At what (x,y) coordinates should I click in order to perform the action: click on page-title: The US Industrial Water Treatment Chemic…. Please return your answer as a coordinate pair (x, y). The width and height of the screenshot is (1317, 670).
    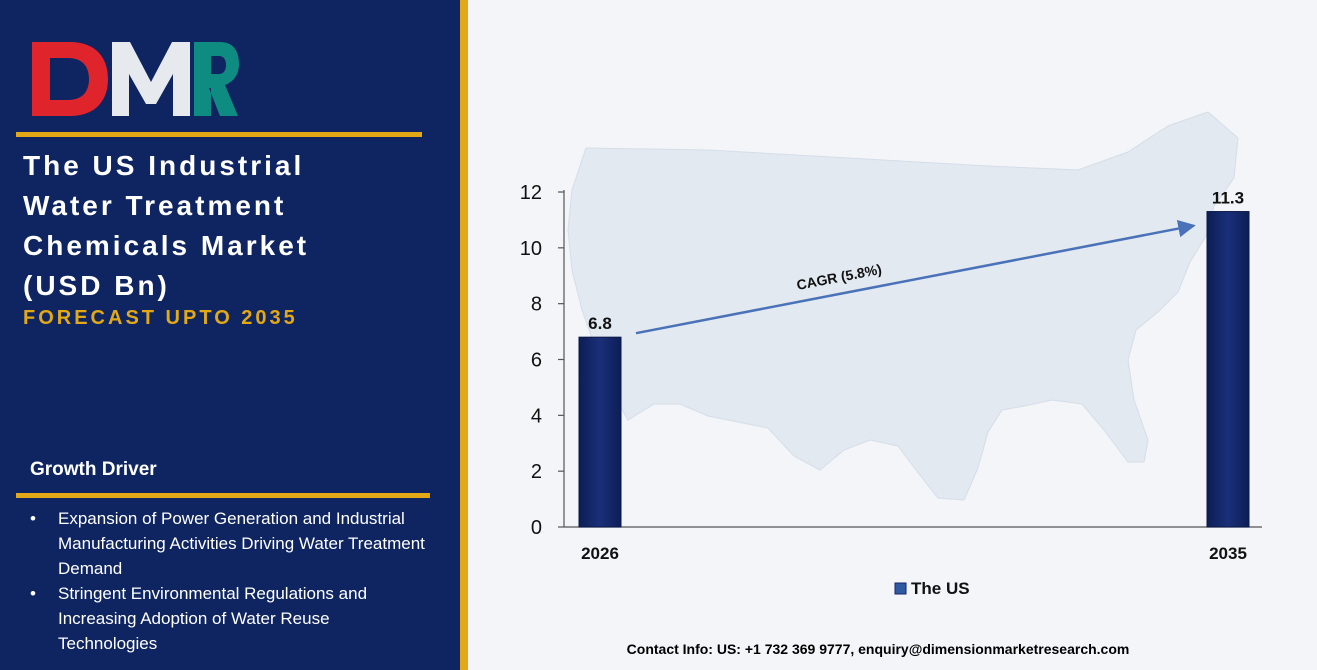
    Looking at the image, I should click on (233, 226).